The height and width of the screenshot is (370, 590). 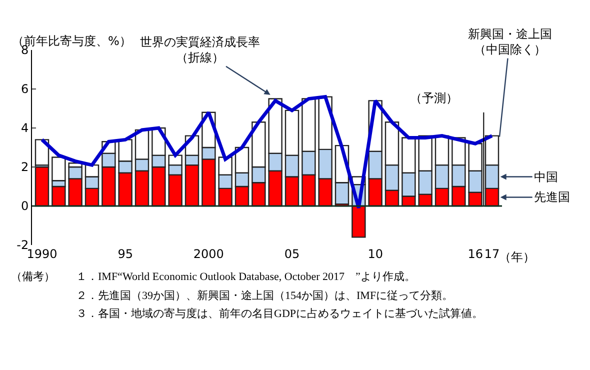 What do you see at coordinates (280, 313) in the screenshot?
I see `text: ３．各国・地域の寄与度は、前年の名目GDPに占めるウェイトに基づいた試算値。` at bounding box center [280, 313].